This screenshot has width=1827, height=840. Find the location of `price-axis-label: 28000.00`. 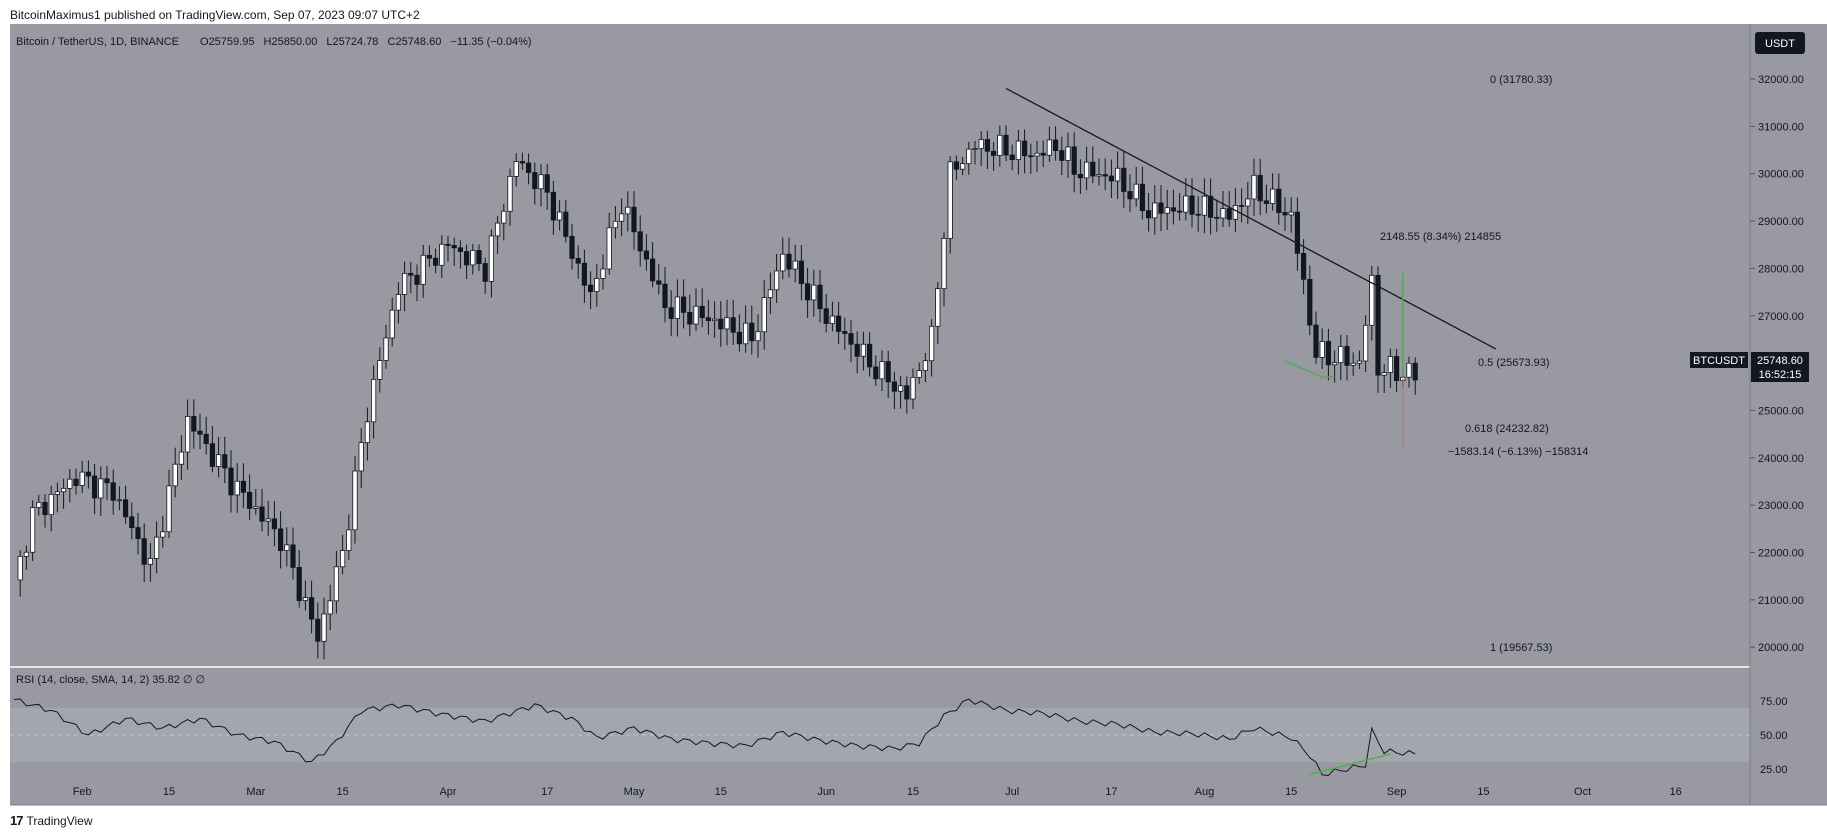

price-axis-label: 28000.00 is located at coordinates (1781, 269).